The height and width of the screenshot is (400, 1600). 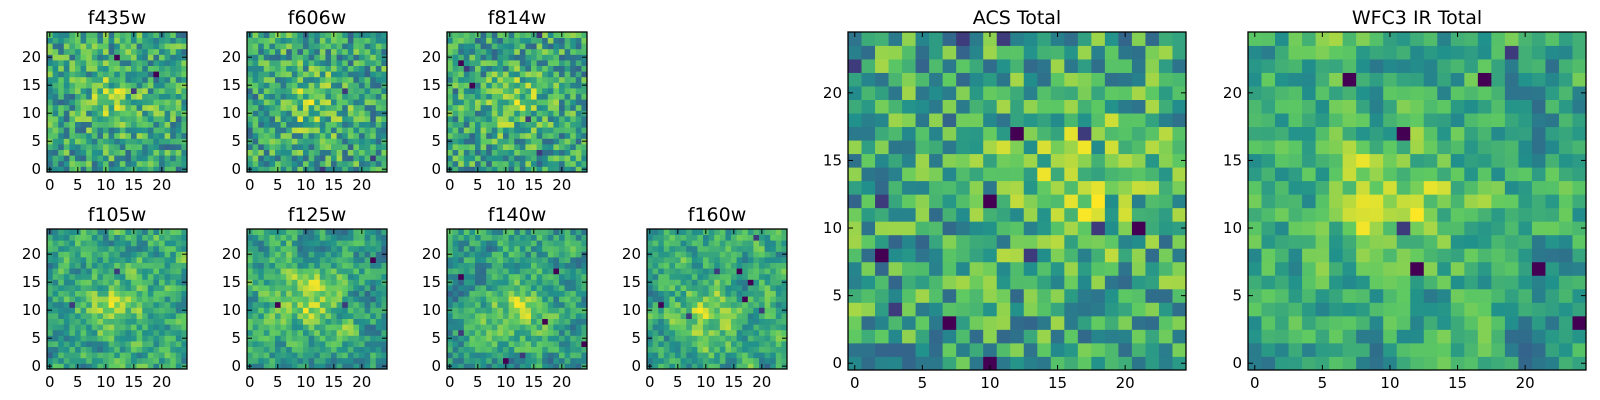 What do you see at coordinates (431, 85) in the screenshot?
I see `y-tick-label: 15` at bounding box center [431, 85].